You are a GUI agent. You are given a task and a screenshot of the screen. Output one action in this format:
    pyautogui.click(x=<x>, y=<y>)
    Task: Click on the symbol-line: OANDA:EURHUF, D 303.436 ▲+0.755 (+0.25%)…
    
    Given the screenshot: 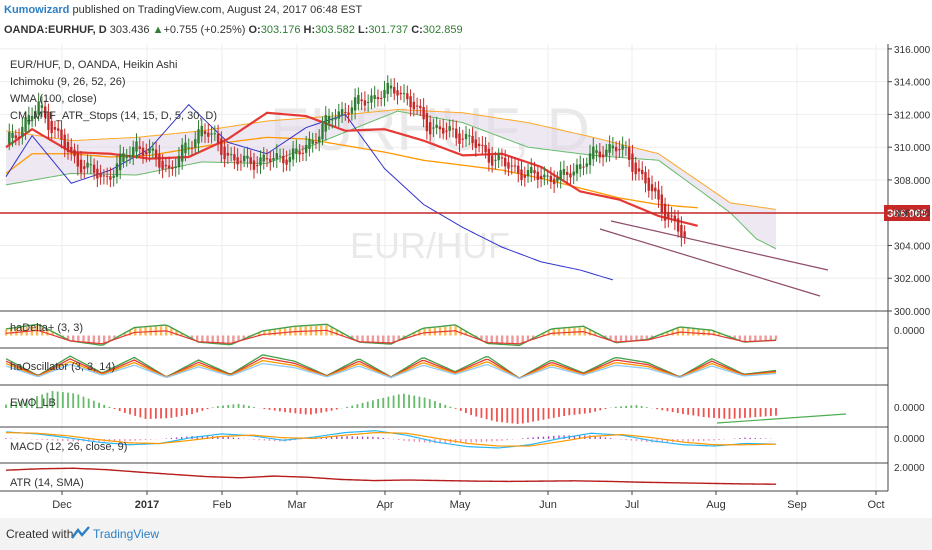 What is the action you would take?
    pyautogui.click(x=233, y=30)
    